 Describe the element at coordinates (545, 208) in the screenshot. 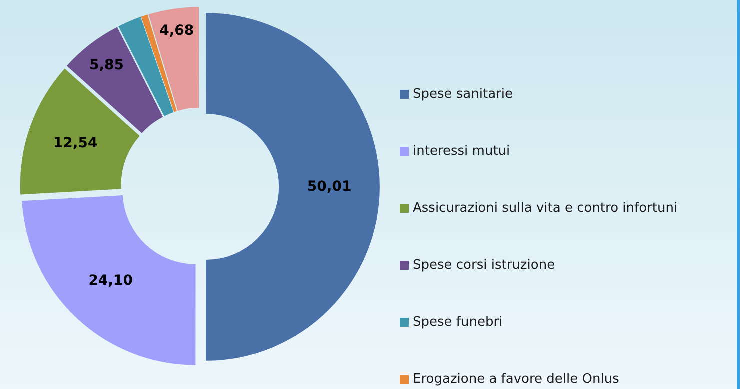

I see `legend-label: Assicurazioni sulla vita e contro infortuni` at that location.